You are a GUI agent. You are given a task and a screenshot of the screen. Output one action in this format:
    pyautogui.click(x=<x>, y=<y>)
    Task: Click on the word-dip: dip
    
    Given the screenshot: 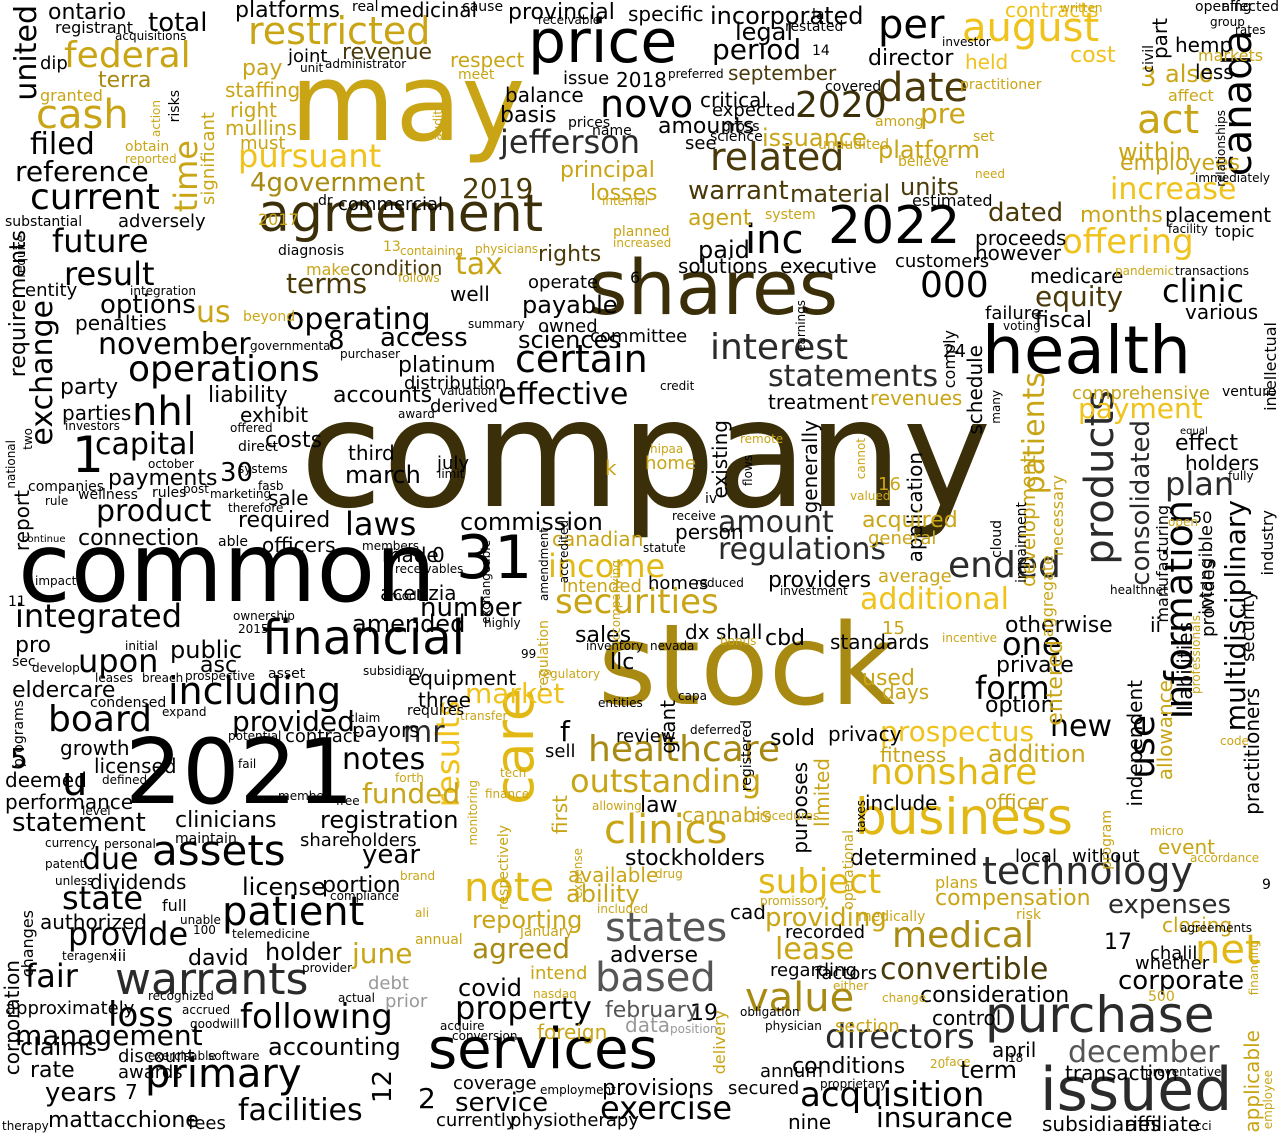 What is the action you would take?
    pyautogui.click(x=54, y=63)
    